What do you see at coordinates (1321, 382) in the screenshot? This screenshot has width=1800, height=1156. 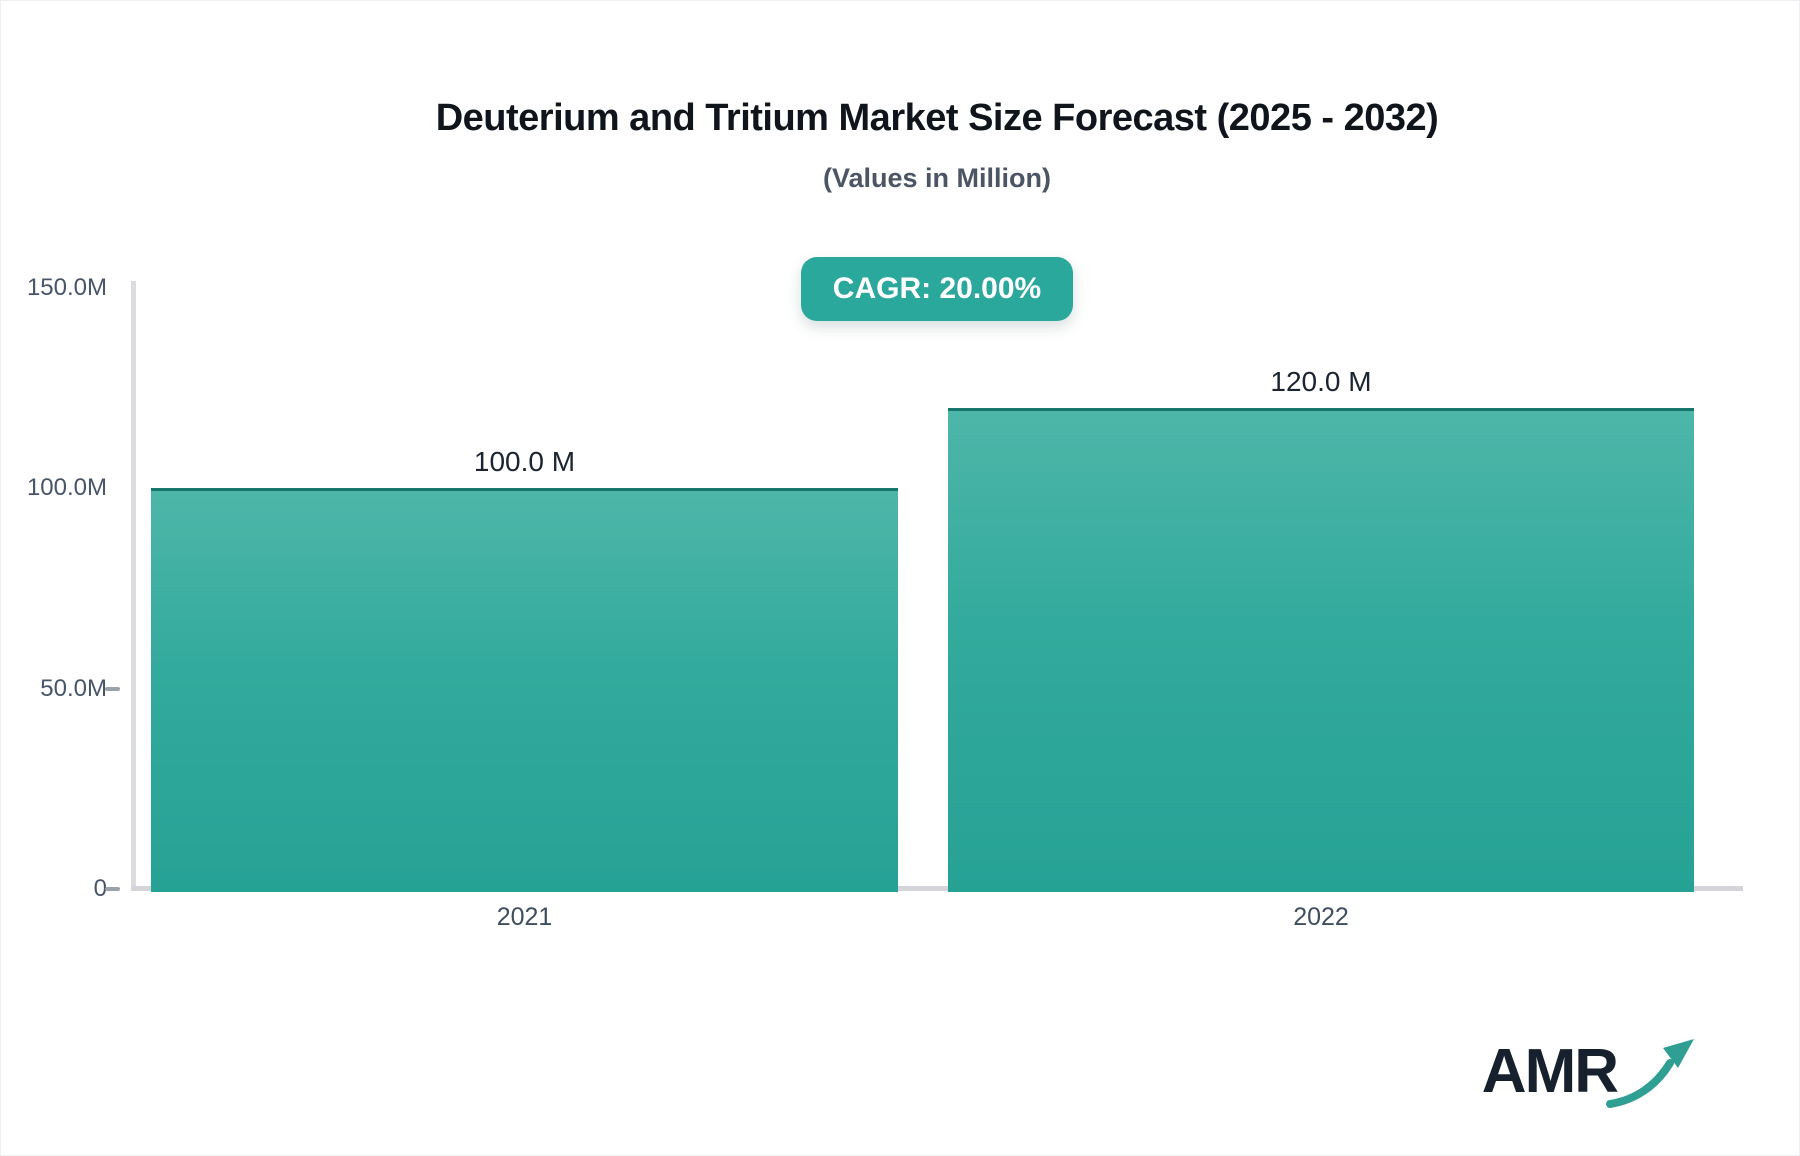 I see `bar-value-label: 120.0 M` at bounding box center [1321, 382].